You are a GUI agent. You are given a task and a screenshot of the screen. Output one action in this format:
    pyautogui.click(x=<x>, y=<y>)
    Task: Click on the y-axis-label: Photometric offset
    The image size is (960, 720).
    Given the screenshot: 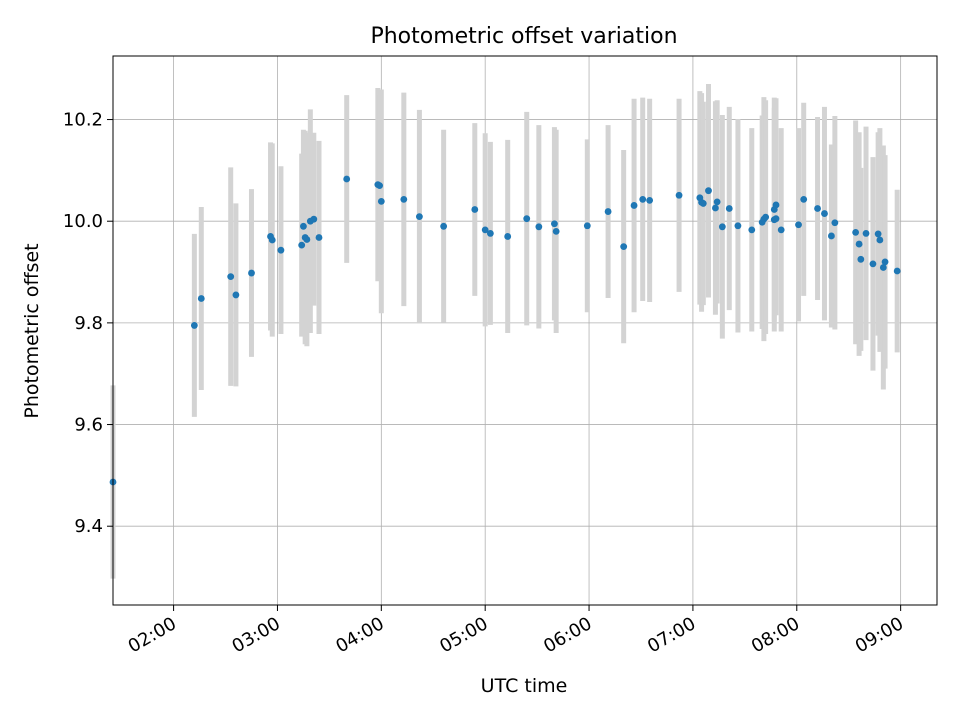 What is the action you would take?
    pyautogui.click(x=32, y=330)
    